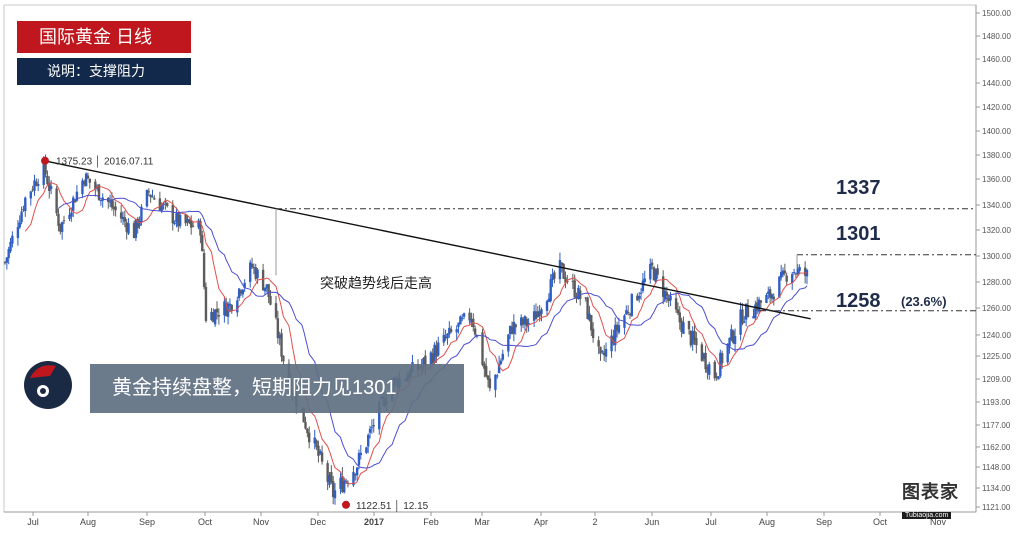 The height and width of the screenshot is (534, 1021). What do you see at coordinates (376, 283) in the screenshot?
I see `trend-annotation: 突破趋势线后走高` at bounding box center [376, 283].